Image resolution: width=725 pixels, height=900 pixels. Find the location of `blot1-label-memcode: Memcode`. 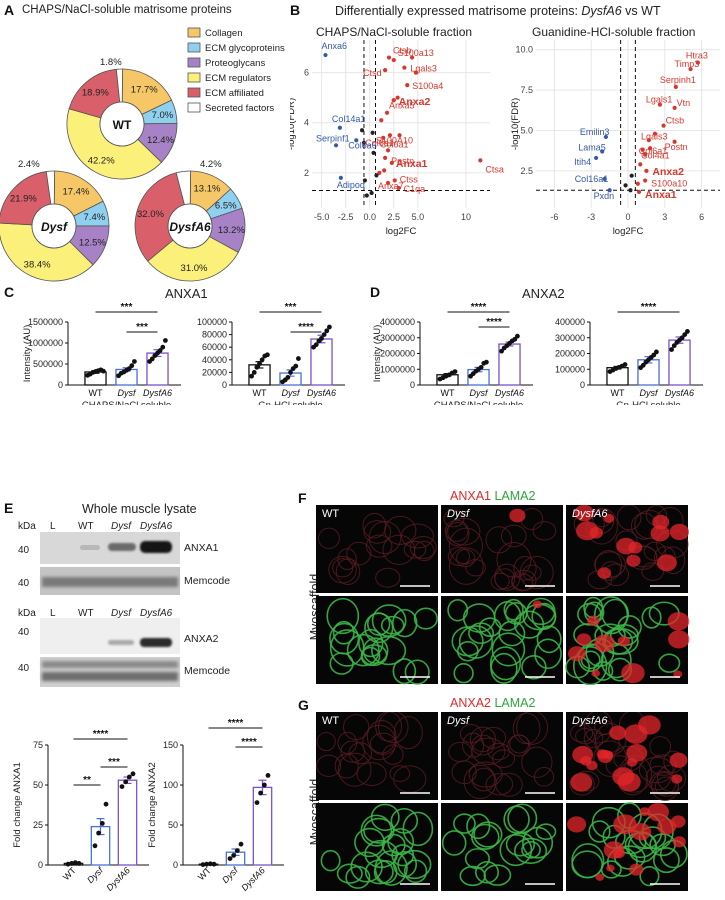

blot1-label-memcode: Memcode is located at coordinates (207, 581).